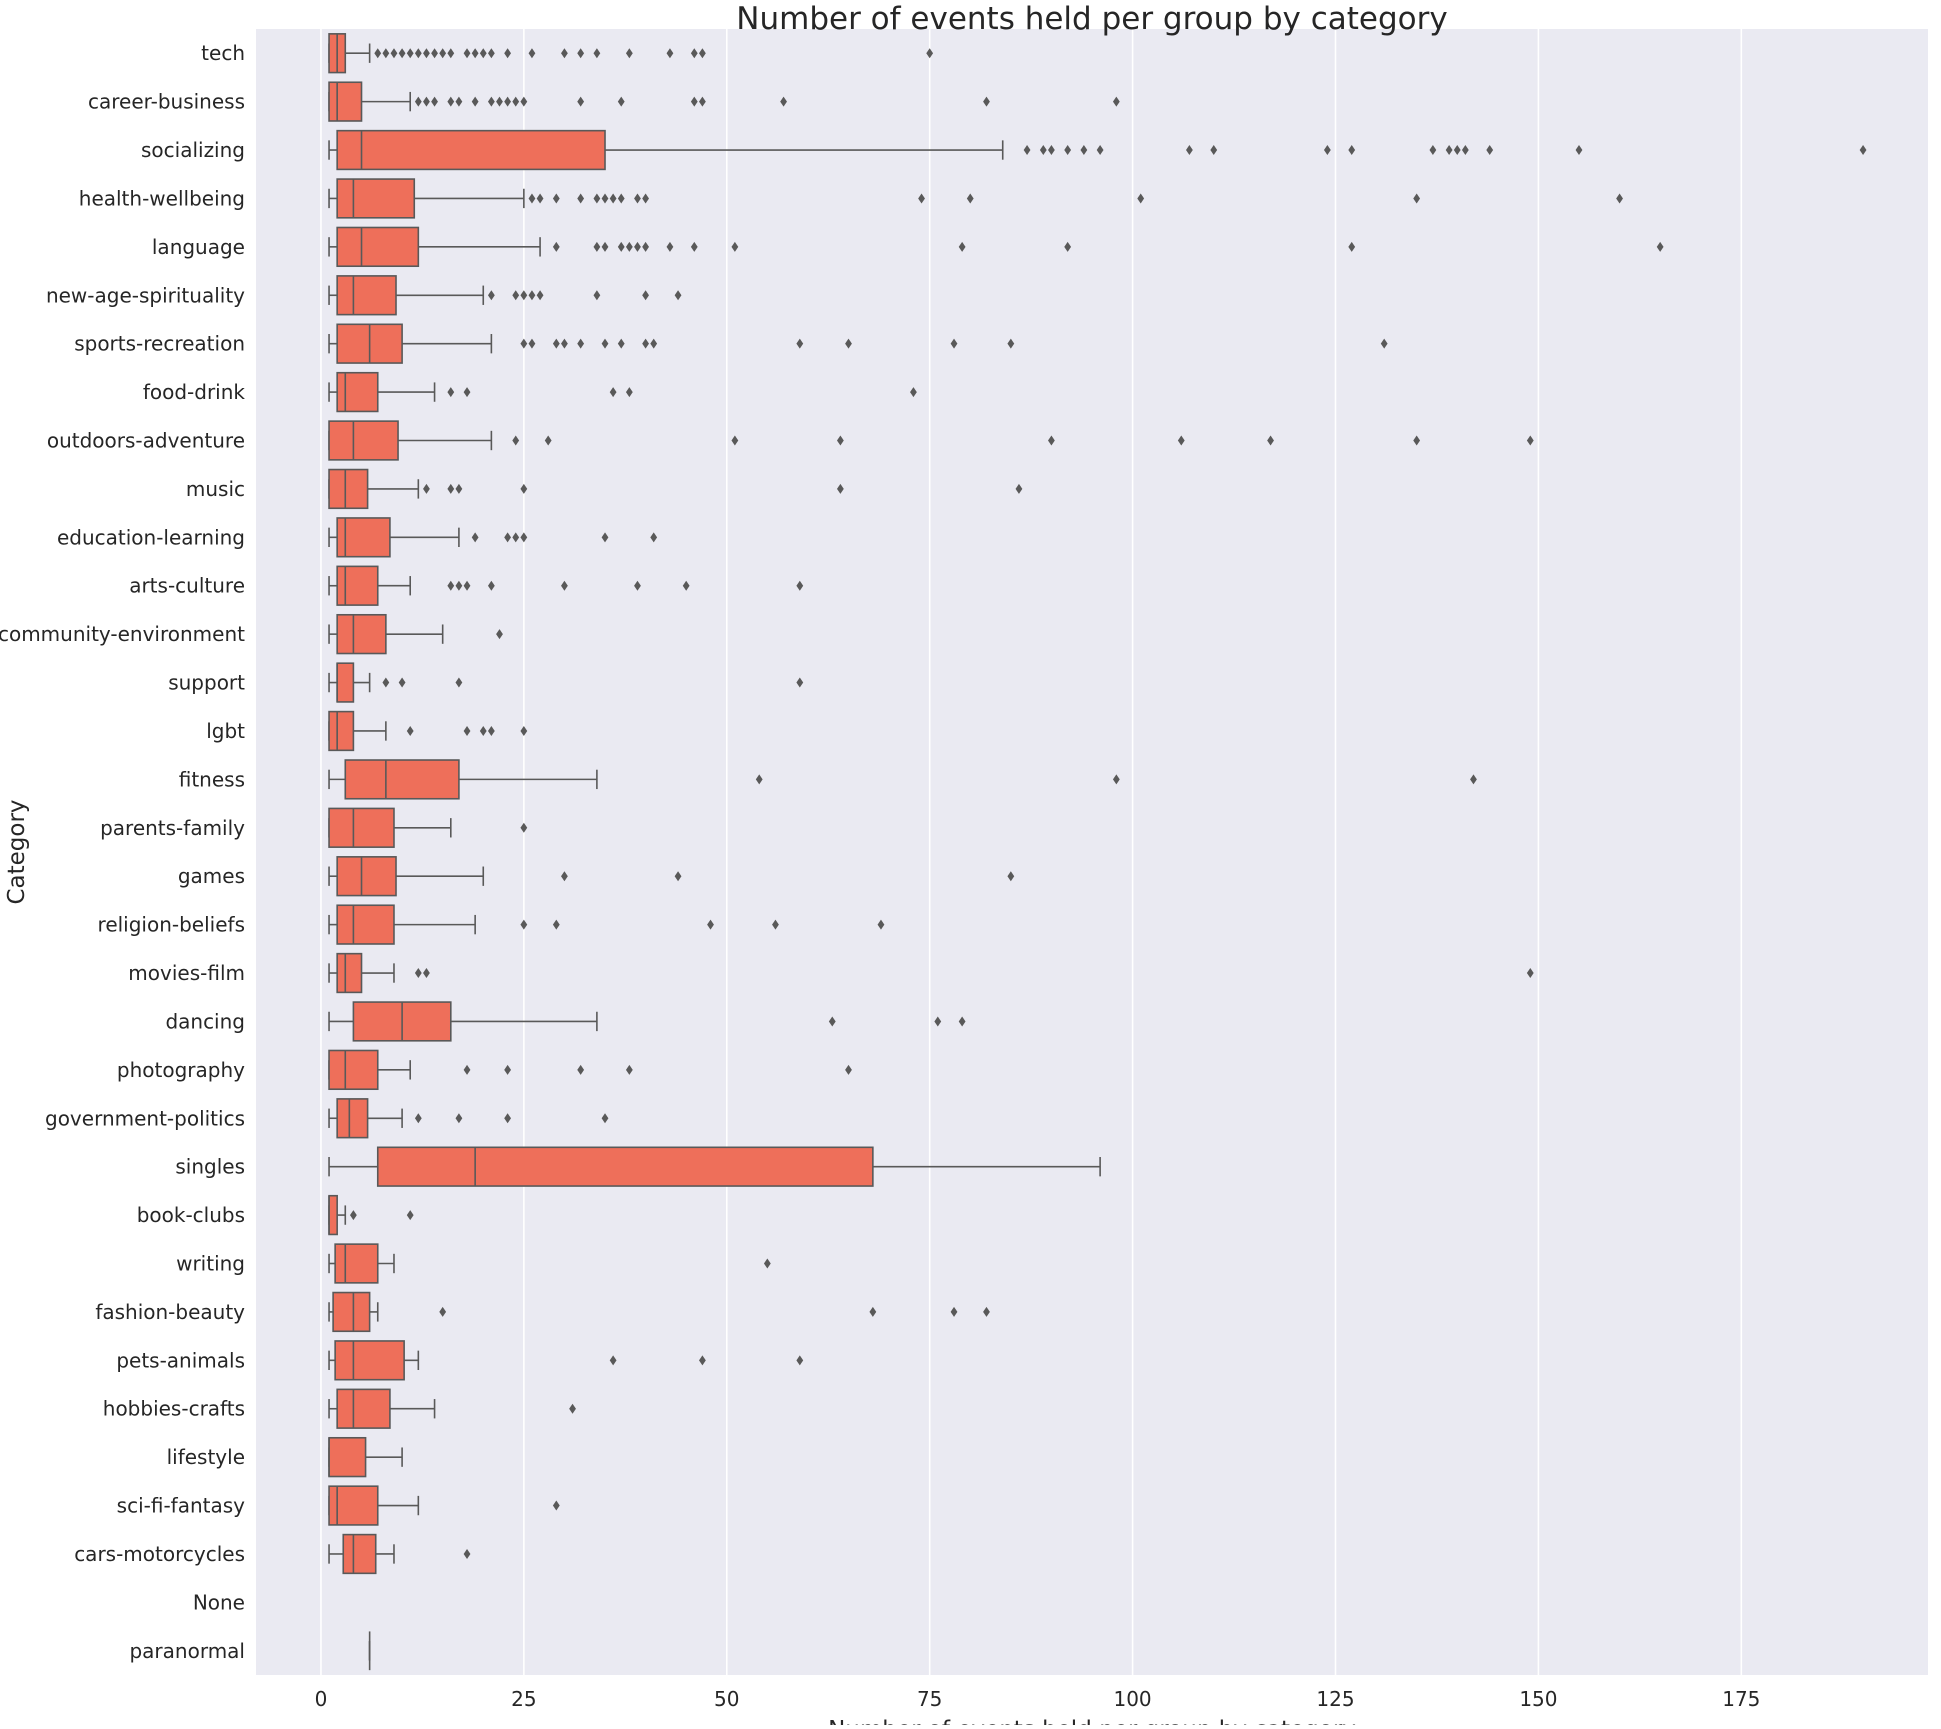 The width and height of the screenshot is (1941, 1729). I want to click on y-tick-label: new-age-spirituality, so click(145, 295).